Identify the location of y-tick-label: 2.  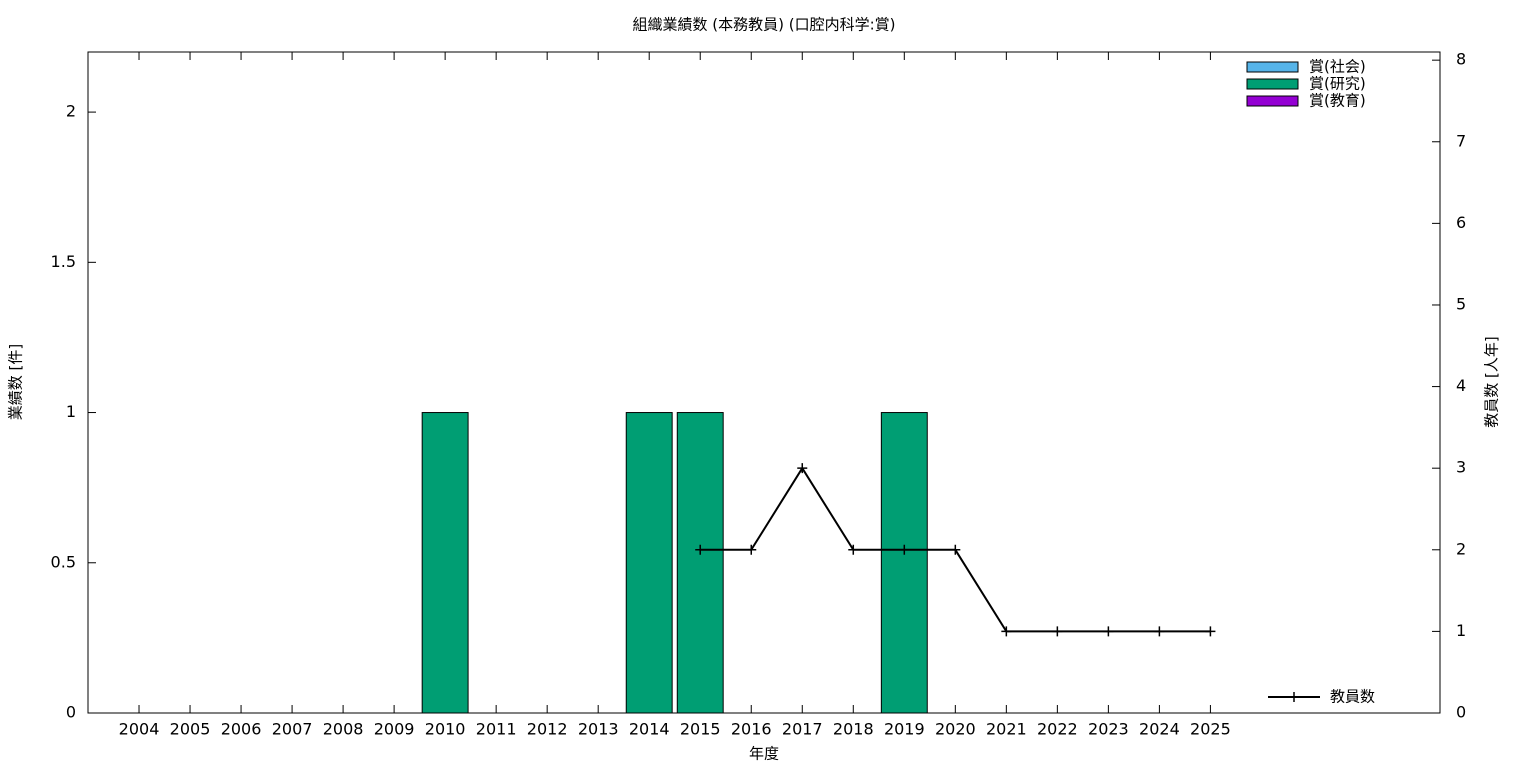
(71, 111).